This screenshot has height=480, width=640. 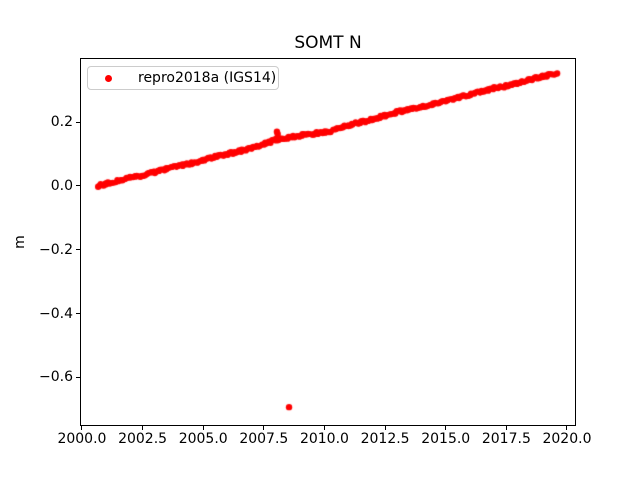 I want to click on y-tick-label: 0.0, so click(x=61, y=185).